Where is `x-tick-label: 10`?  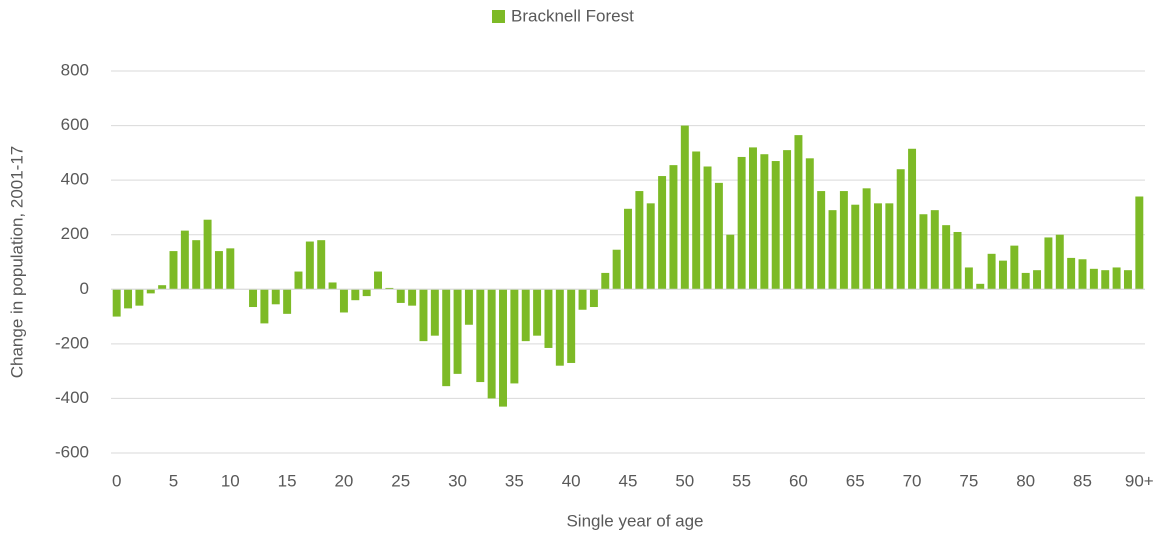
x-tick-label: 10 is located at coordinates (230, 480).